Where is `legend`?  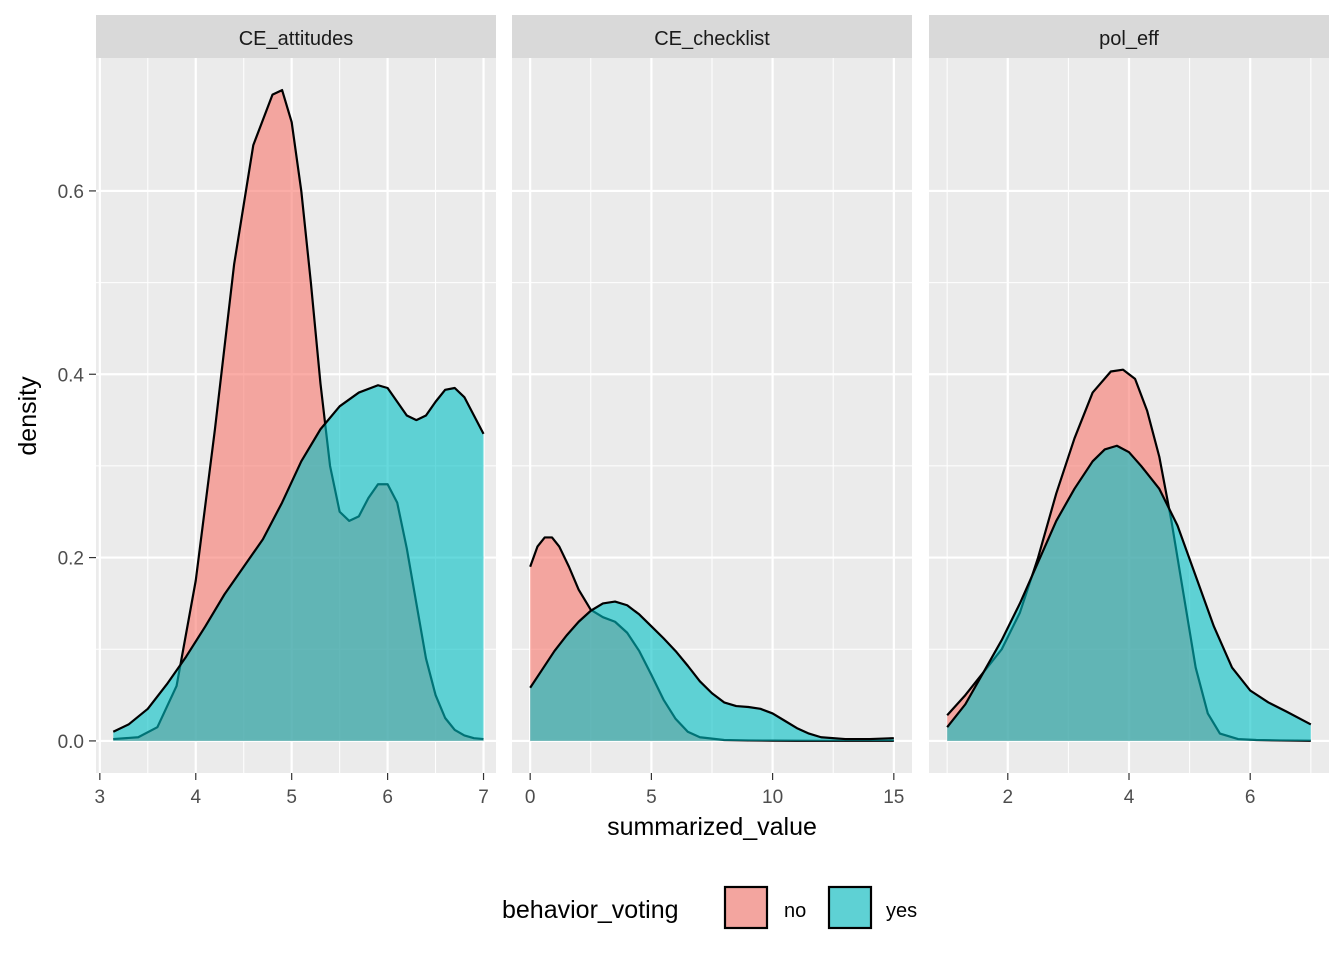 legend is located at coordinates (798, 907).